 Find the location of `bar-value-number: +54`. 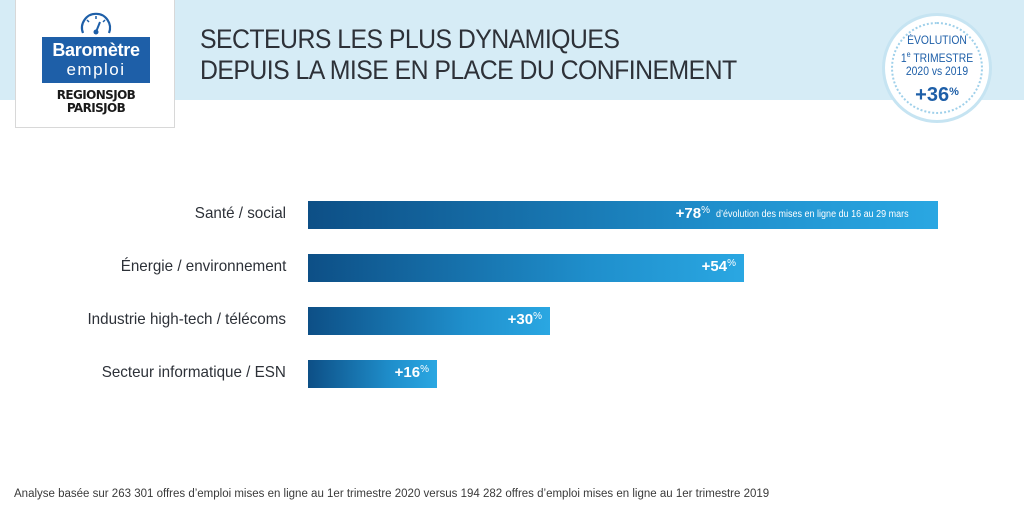

bar-value-number: +54 is located at coordinates (714, 266).